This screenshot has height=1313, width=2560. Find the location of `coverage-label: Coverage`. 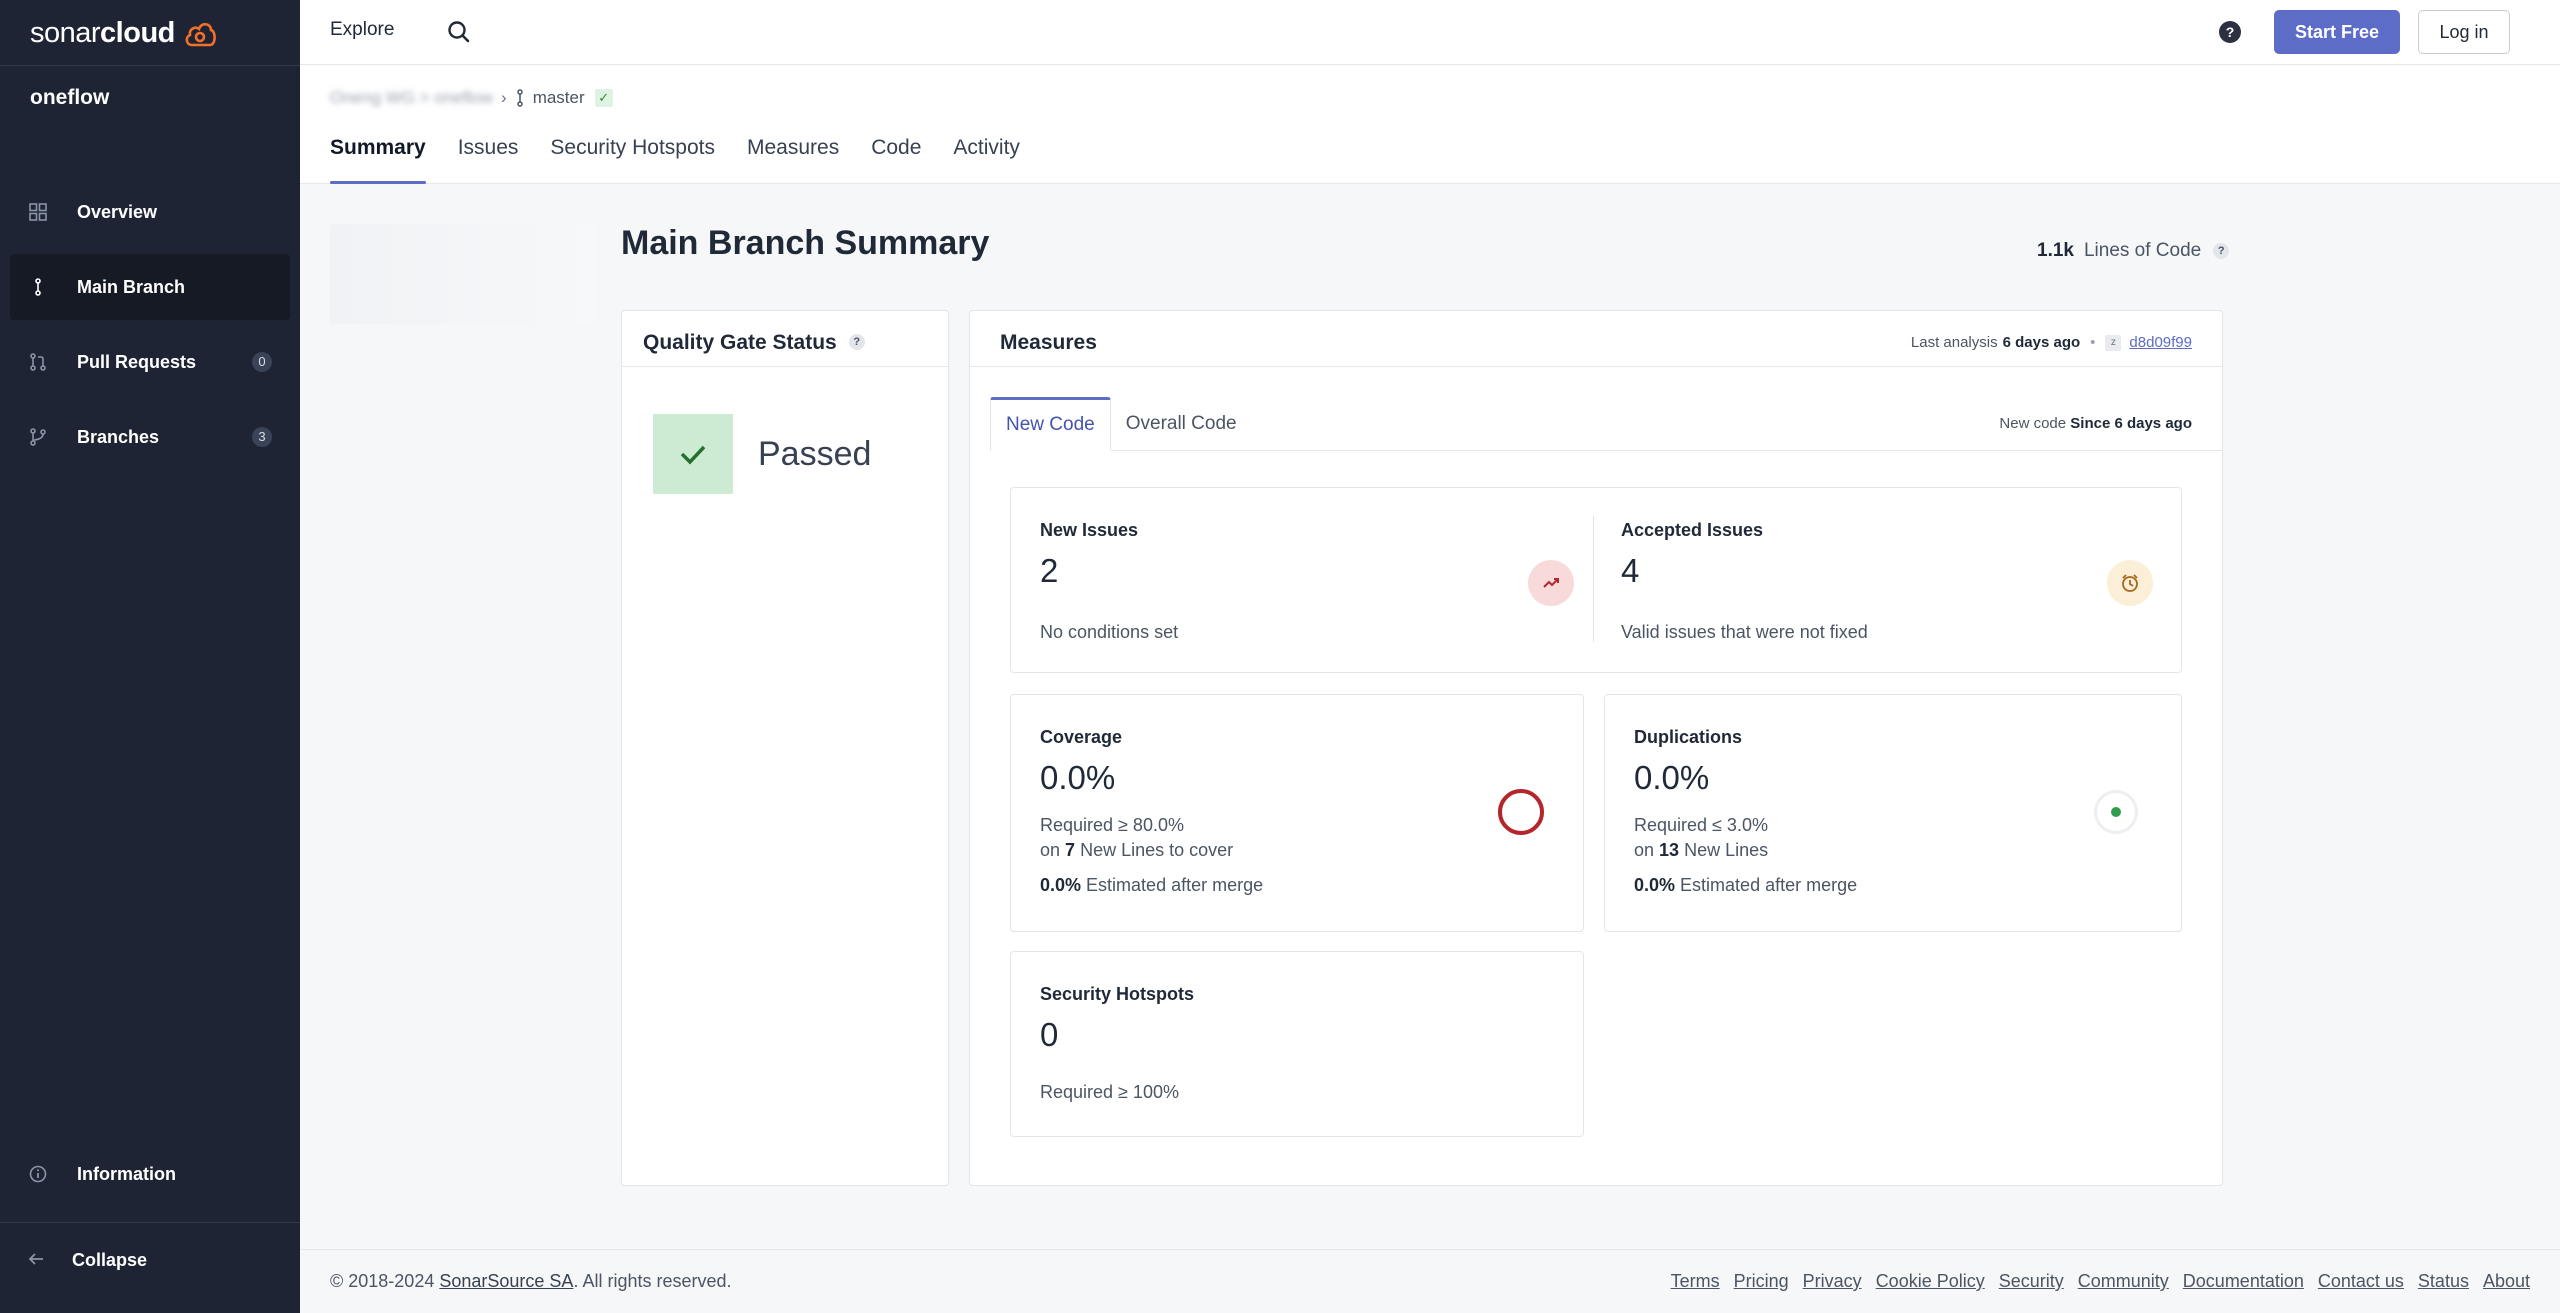

coverage-label: Coverage is located at coordinates (1081, 737).